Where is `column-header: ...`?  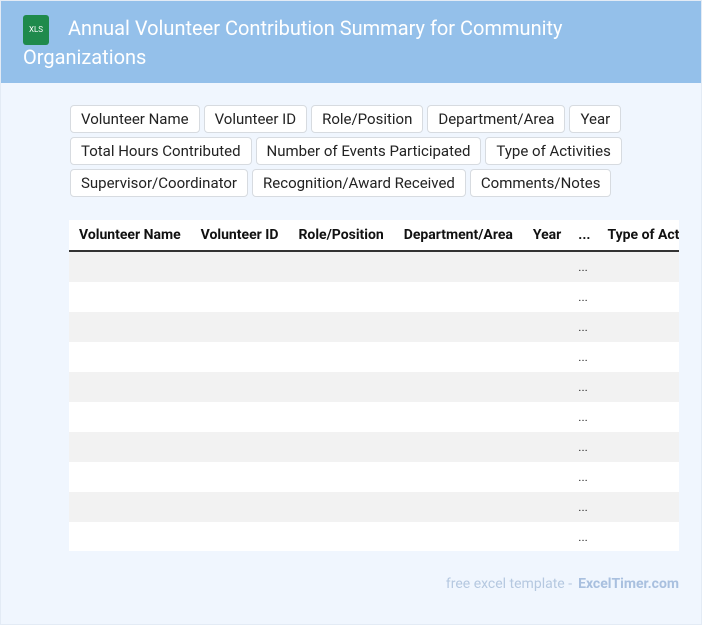 column-header: ... is located at coordinates (584, 236).